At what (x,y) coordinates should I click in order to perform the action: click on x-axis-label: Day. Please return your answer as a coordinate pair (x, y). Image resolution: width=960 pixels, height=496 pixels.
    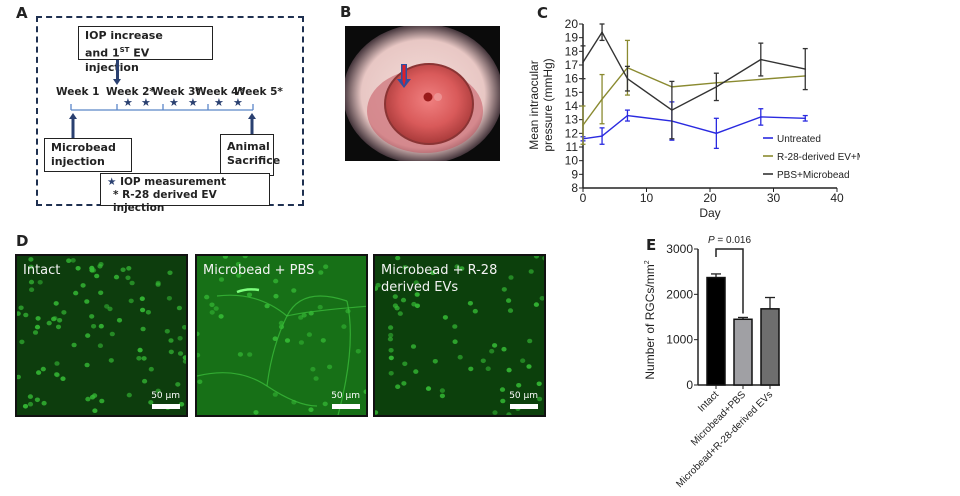
    Looking at the image, I should click on (709, 213).